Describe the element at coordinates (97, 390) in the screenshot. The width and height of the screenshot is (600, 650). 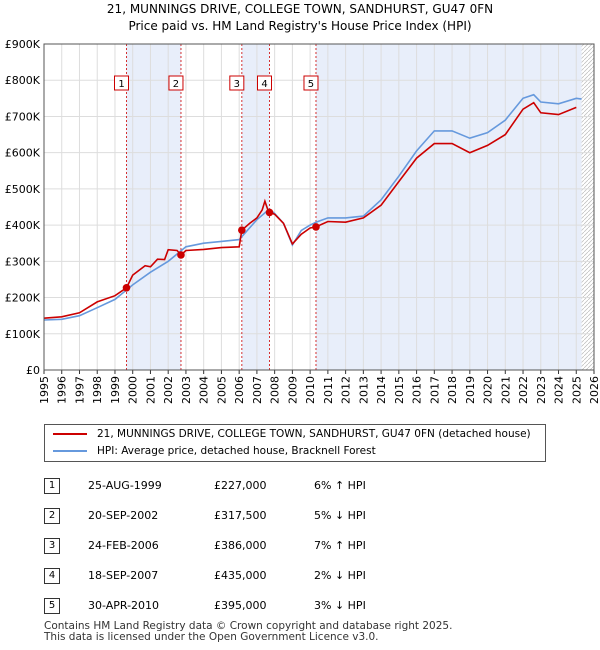
I see `x-tick-label: 1998` at that location.